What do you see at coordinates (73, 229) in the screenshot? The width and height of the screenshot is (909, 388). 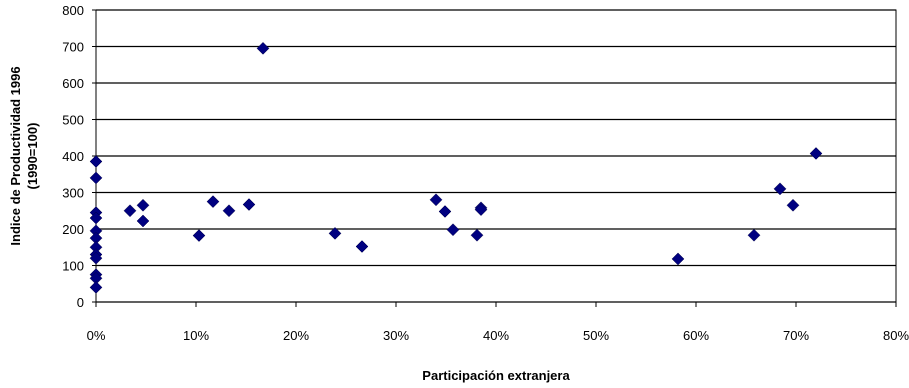 I see `y-tick-label: 200` at bounding box center [73, 229].